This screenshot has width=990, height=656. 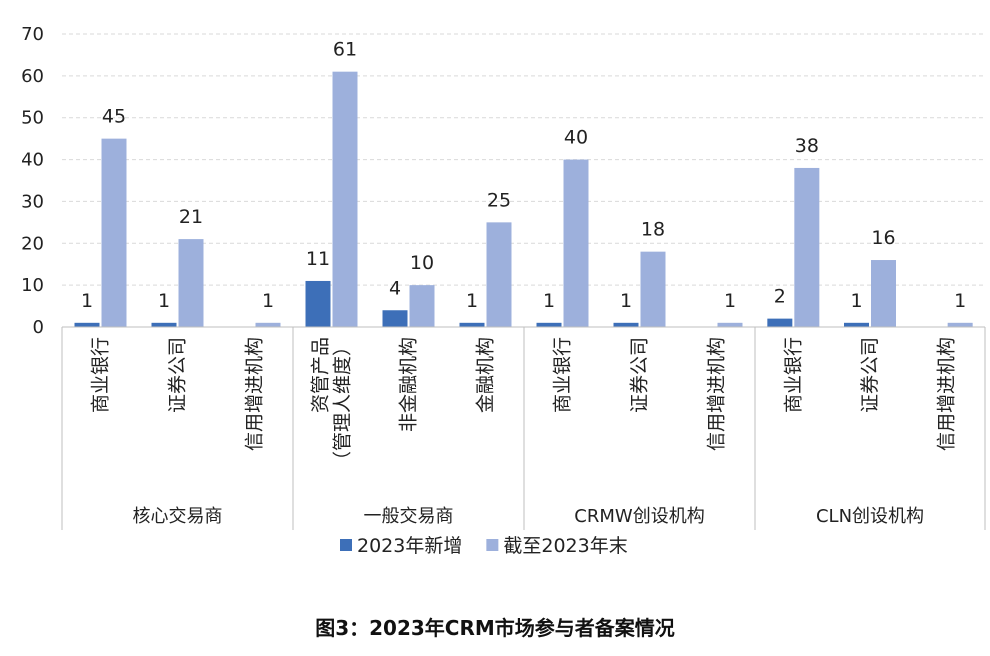 I want to click on data-label: 40, so click(x=576, y=138).